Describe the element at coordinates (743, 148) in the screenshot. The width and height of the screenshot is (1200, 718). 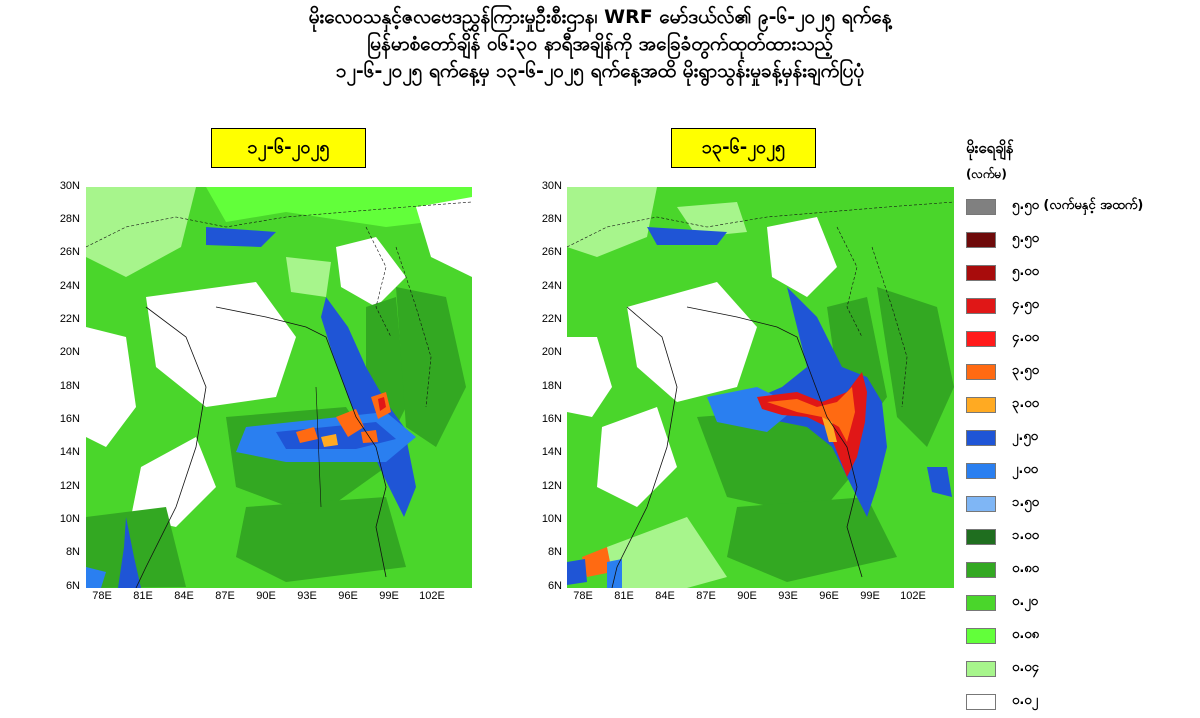
I see `map-date-label-2: ၁၃-၆-၂၀၂၅` at that location.